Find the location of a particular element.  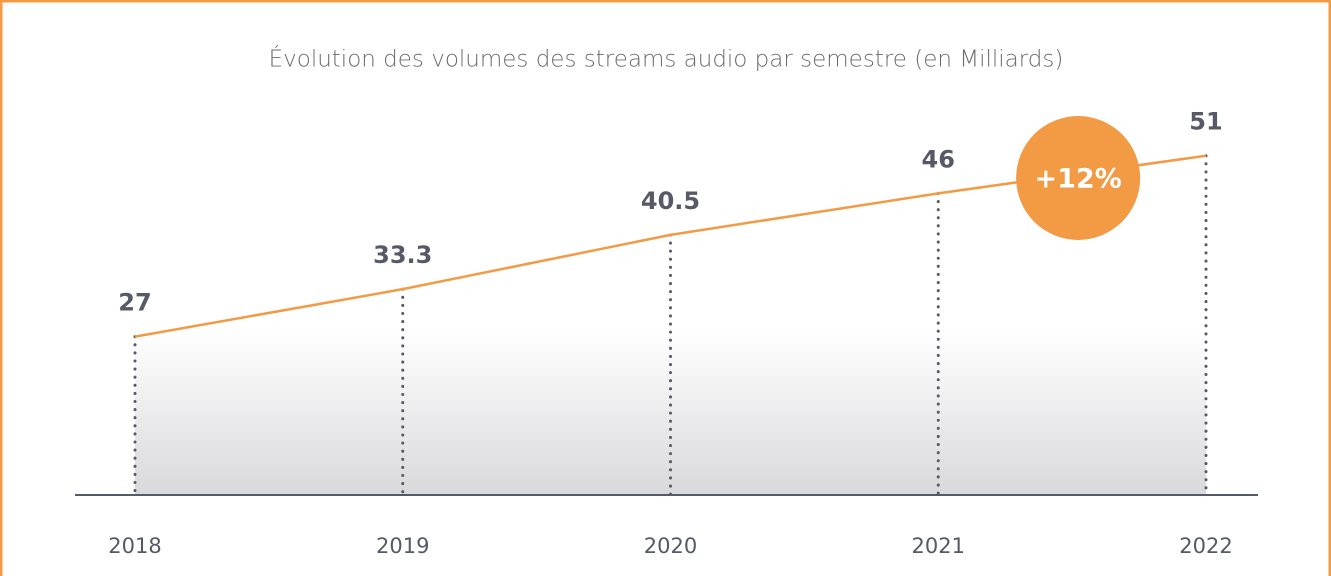

value-label: 33.3 is located at coordinates (402, 255).